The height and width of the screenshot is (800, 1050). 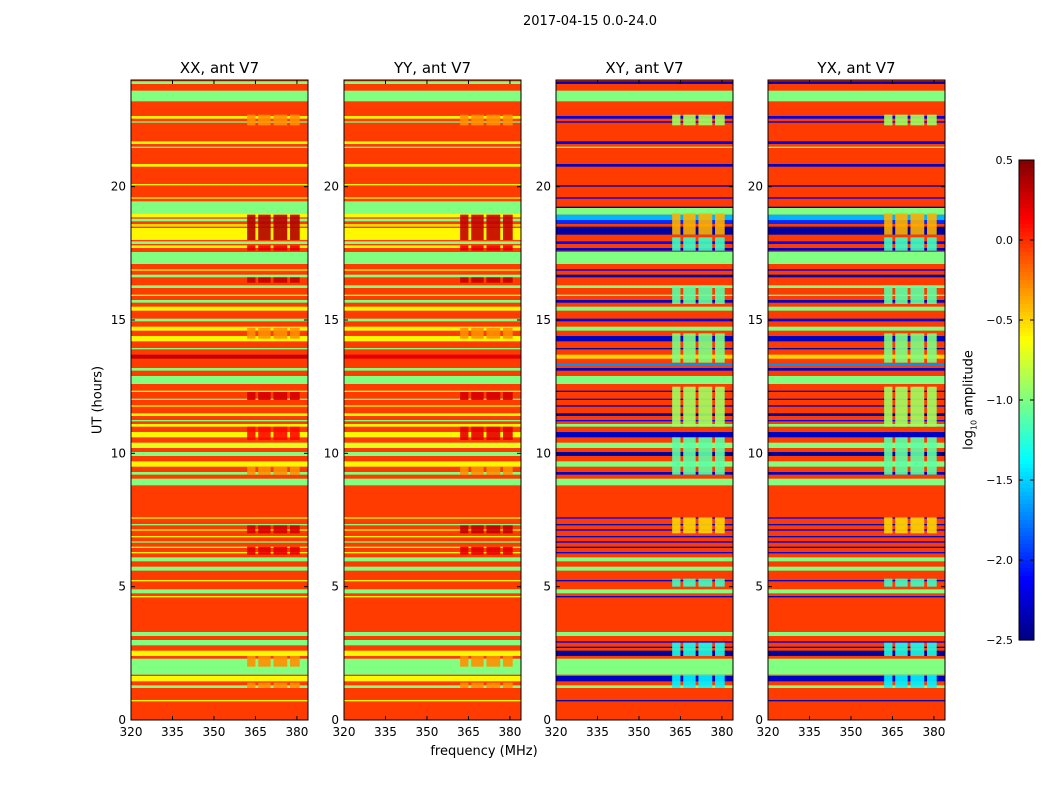 What do you see at coordinates (1010, 400) in the screenshot?
I see `colorbar: 0.5 0.0 −0.5 −1.0 −1.5 −2.0 −2.5` at bounding box center [1010, 400].